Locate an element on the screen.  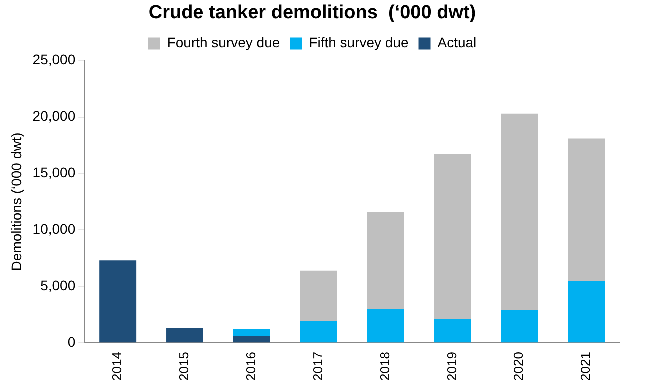
x-tick-label: 2017 is located at coordinates (318, 366).